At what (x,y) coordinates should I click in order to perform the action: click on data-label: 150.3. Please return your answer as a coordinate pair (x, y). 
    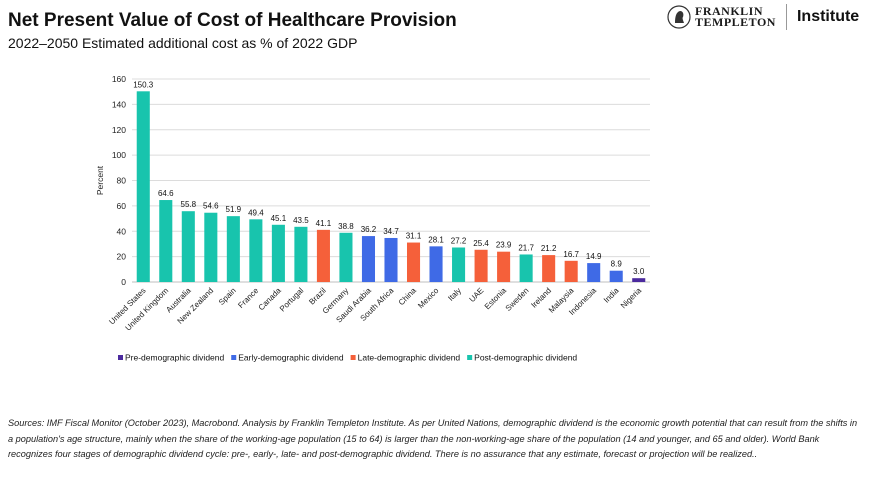
    Looking at the image, I should click on (143, 84).